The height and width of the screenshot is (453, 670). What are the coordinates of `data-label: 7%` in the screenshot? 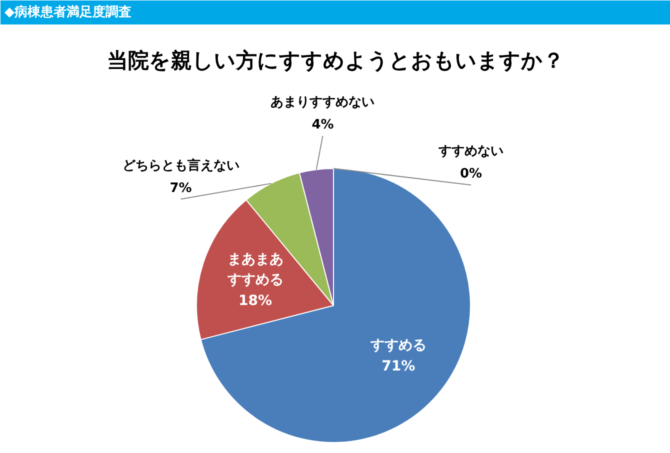 It's located at (181, 188).